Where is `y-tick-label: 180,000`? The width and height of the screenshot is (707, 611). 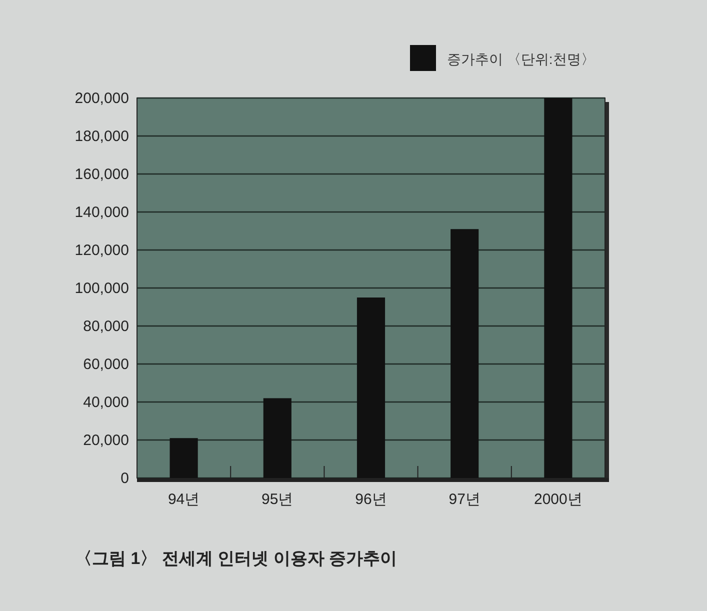
y-tick-label: 180,000 is located at coordinates (101, 136).